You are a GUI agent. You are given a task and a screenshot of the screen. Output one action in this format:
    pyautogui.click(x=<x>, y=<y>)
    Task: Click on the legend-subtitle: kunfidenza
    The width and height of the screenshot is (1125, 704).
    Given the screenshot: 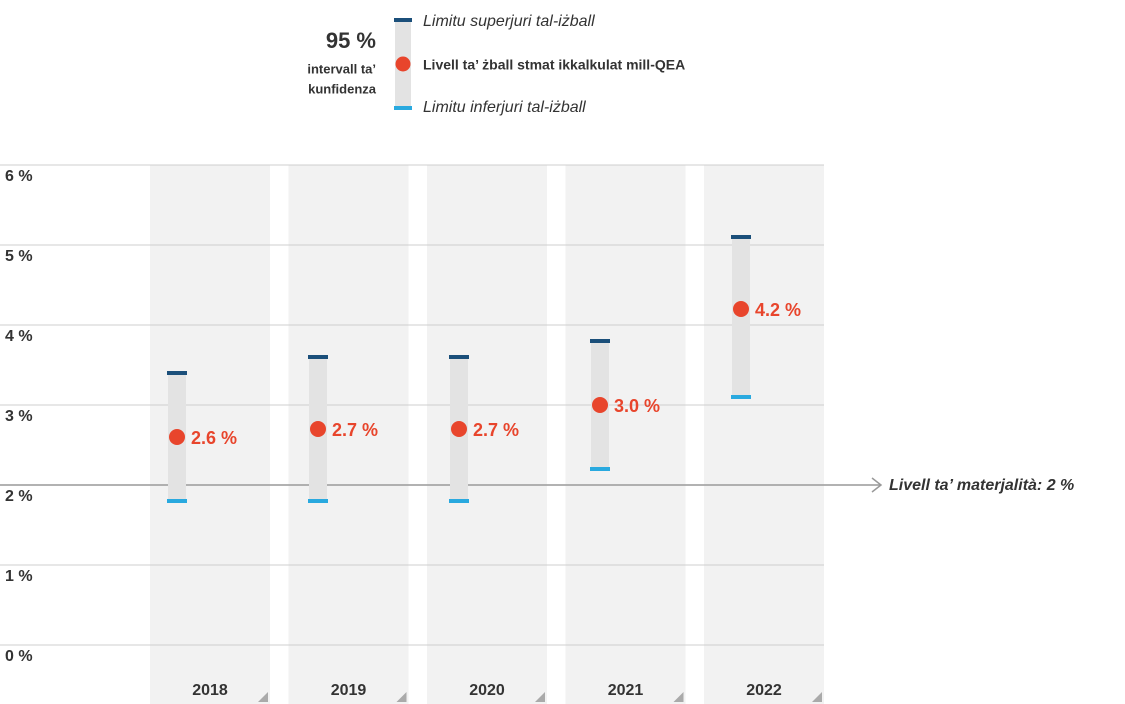 What is the action you would take?
    pyautogui.click(x=342, y=88)
    